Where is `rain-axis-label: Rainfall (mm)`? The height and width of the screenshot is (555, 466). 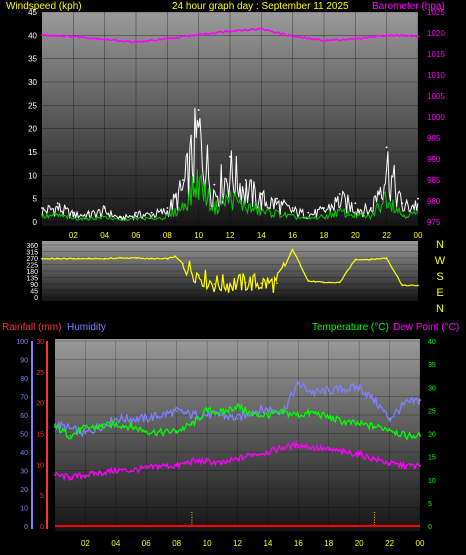 rain-axis-label: Rainfall (mm) is located at coordinates (31, 327).